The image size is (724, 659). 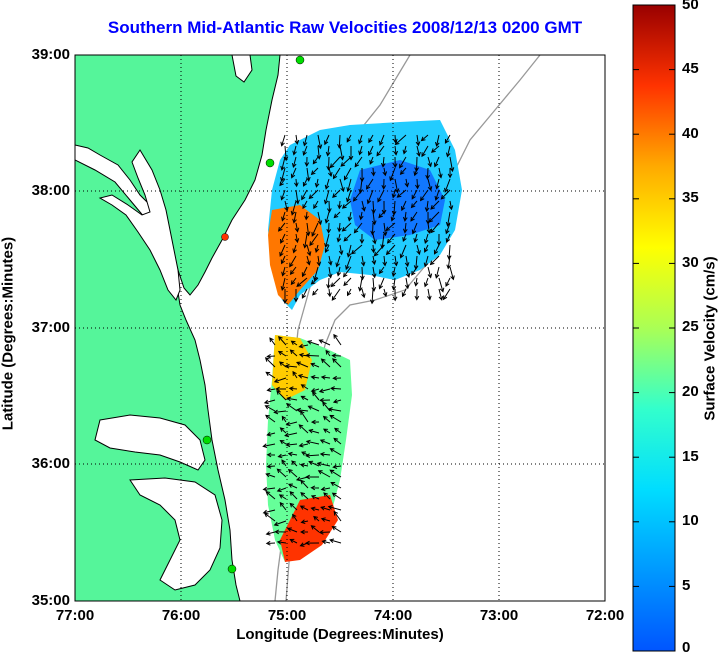 I want to click on delaware-bay, so click(x=242, y=69).